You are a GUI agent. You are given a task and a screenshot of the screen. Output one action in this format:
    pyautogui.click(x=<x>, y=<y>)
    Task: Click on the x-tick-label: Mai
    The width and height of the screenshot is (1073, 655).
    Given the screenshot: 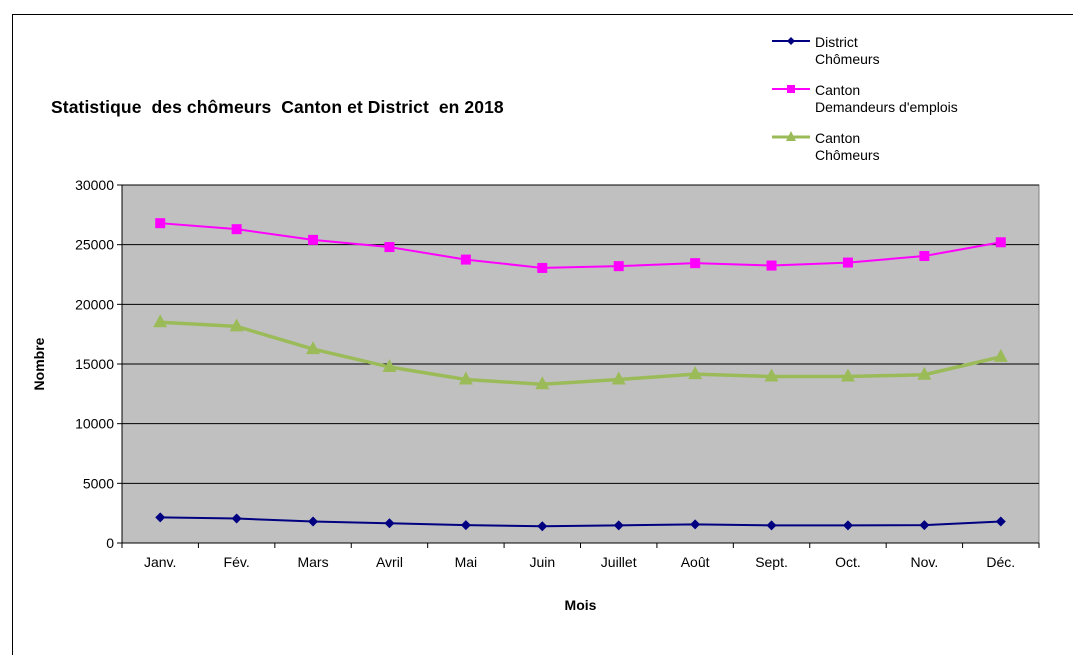 What is the action you would take?
    pyautogui.click(x=466, y=562)
    